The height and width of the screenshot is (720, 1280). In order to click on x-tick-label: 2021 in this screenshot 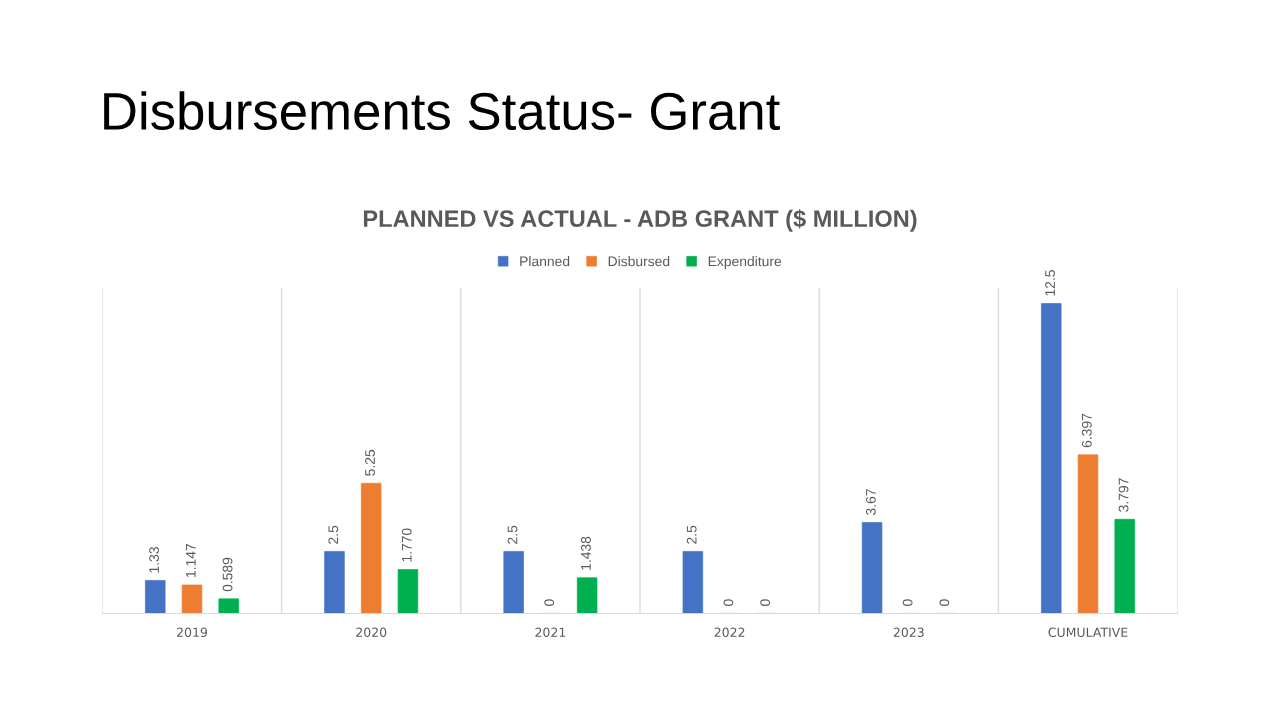, I will do `click(550, 632)`.